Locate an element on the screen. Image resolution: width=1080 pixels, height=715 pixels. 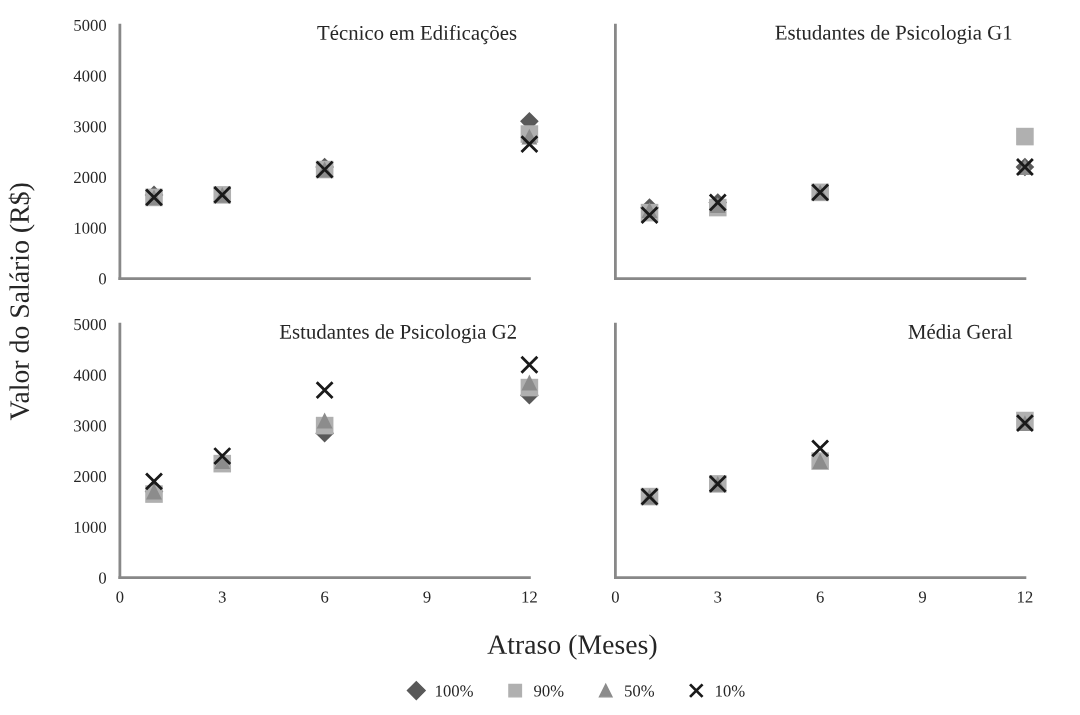
legend-label: 90% is located at coordinates (549, 691).